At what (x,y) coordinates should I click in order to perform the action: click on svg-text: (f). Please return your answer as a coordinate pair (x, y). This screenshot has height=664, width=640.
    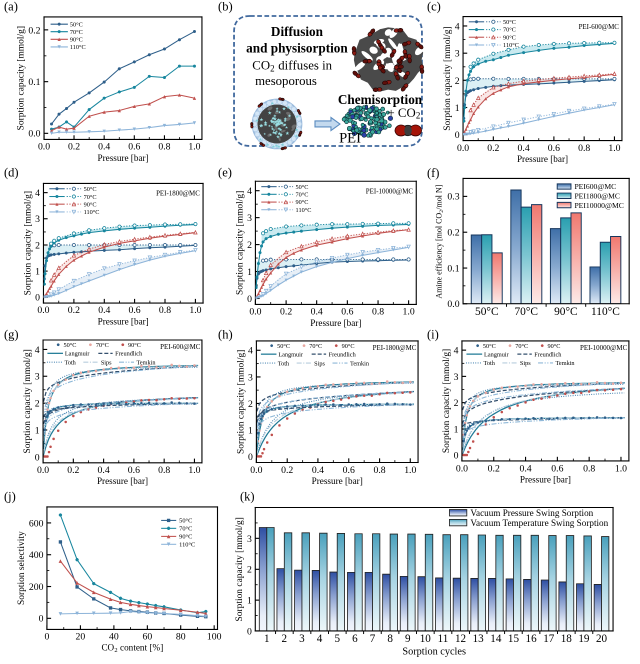
    Looking at the image, I should click on (433, 173).